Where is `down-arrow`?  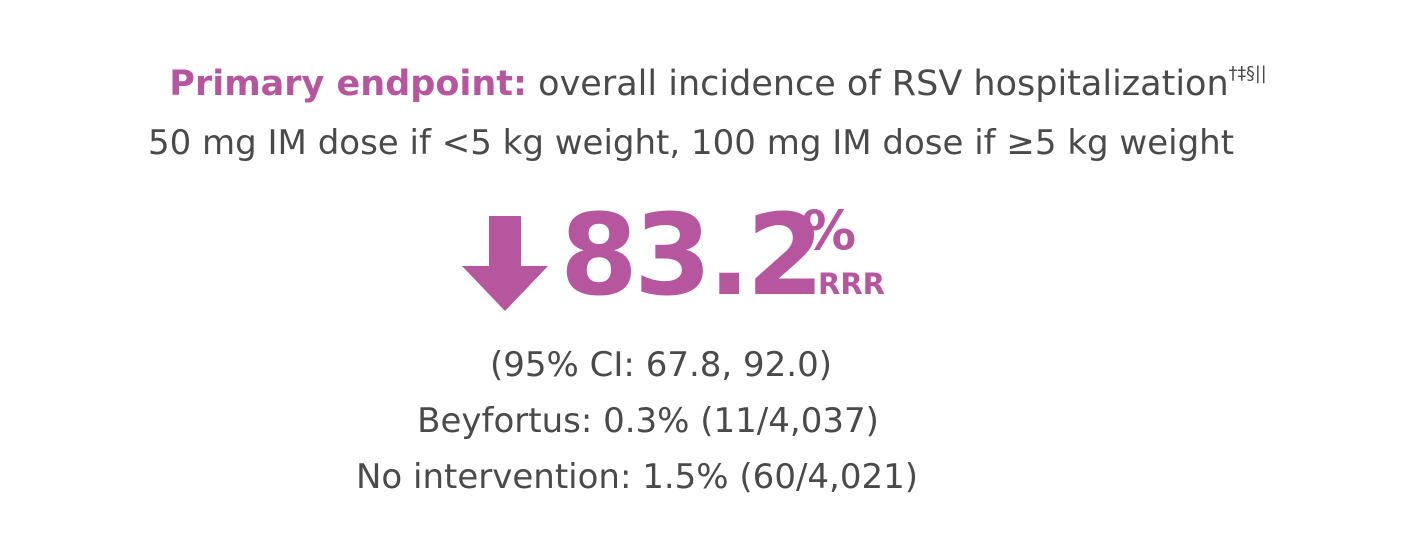
down-arrow is located at coordinates (505, 263).